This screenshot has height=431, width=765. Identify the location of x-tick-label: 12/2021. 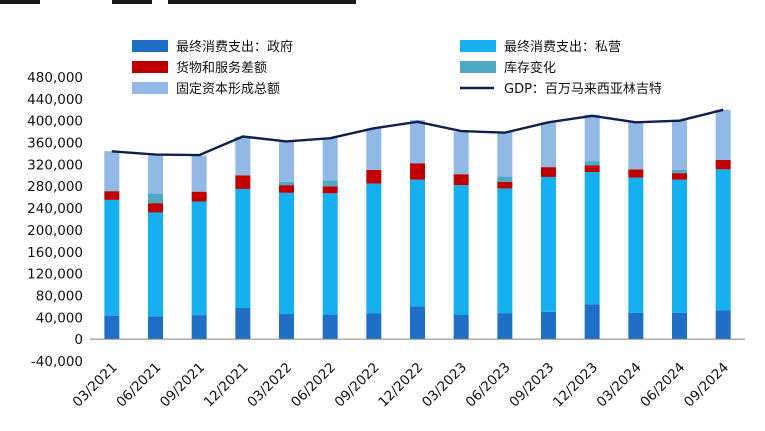
(226, 385).